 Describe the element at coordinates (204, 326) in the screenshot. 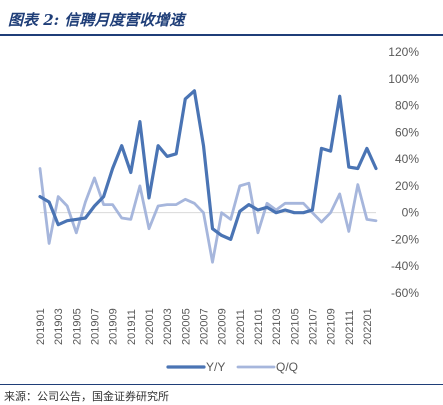

I see `x-tick-label: 202007` at that location.